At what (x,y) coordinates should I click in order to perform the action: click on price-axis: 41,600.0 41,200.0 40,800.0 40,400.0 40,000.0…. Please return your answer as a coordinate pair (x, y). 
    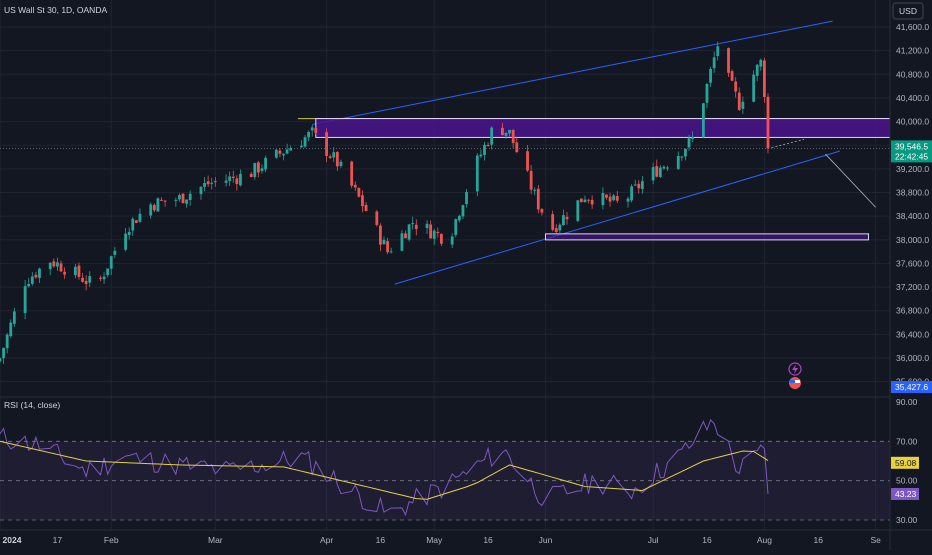
    Looking at the image, I should click on (911, 207).